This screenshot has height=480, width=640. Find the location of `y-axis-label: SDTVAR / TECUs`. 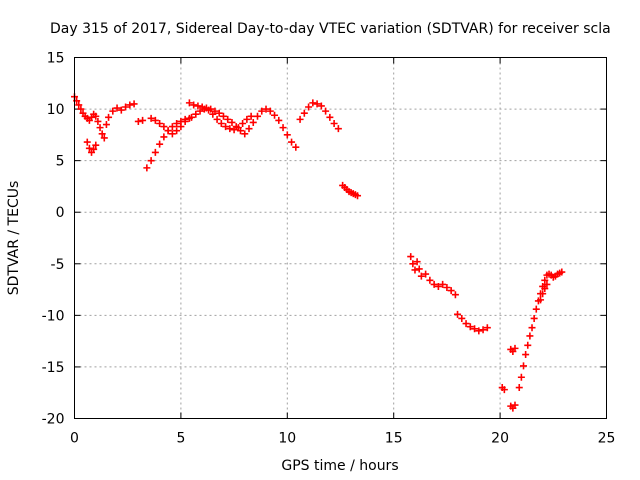

y-axis-label: SDTVAR / TECUs is located at coordinates (14, 238).